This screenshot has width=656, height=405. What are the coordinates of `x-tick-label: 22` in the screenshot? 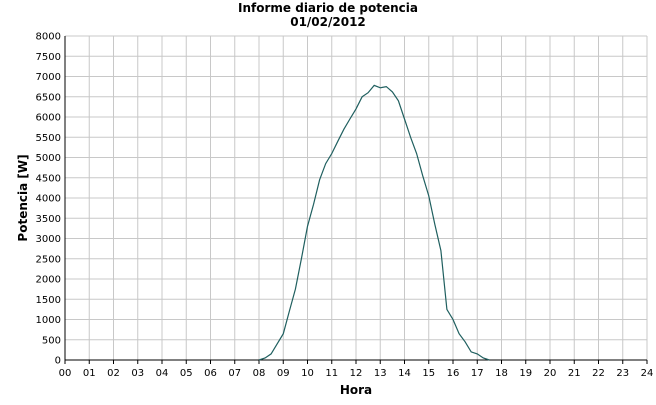 It's located at (598, 373).